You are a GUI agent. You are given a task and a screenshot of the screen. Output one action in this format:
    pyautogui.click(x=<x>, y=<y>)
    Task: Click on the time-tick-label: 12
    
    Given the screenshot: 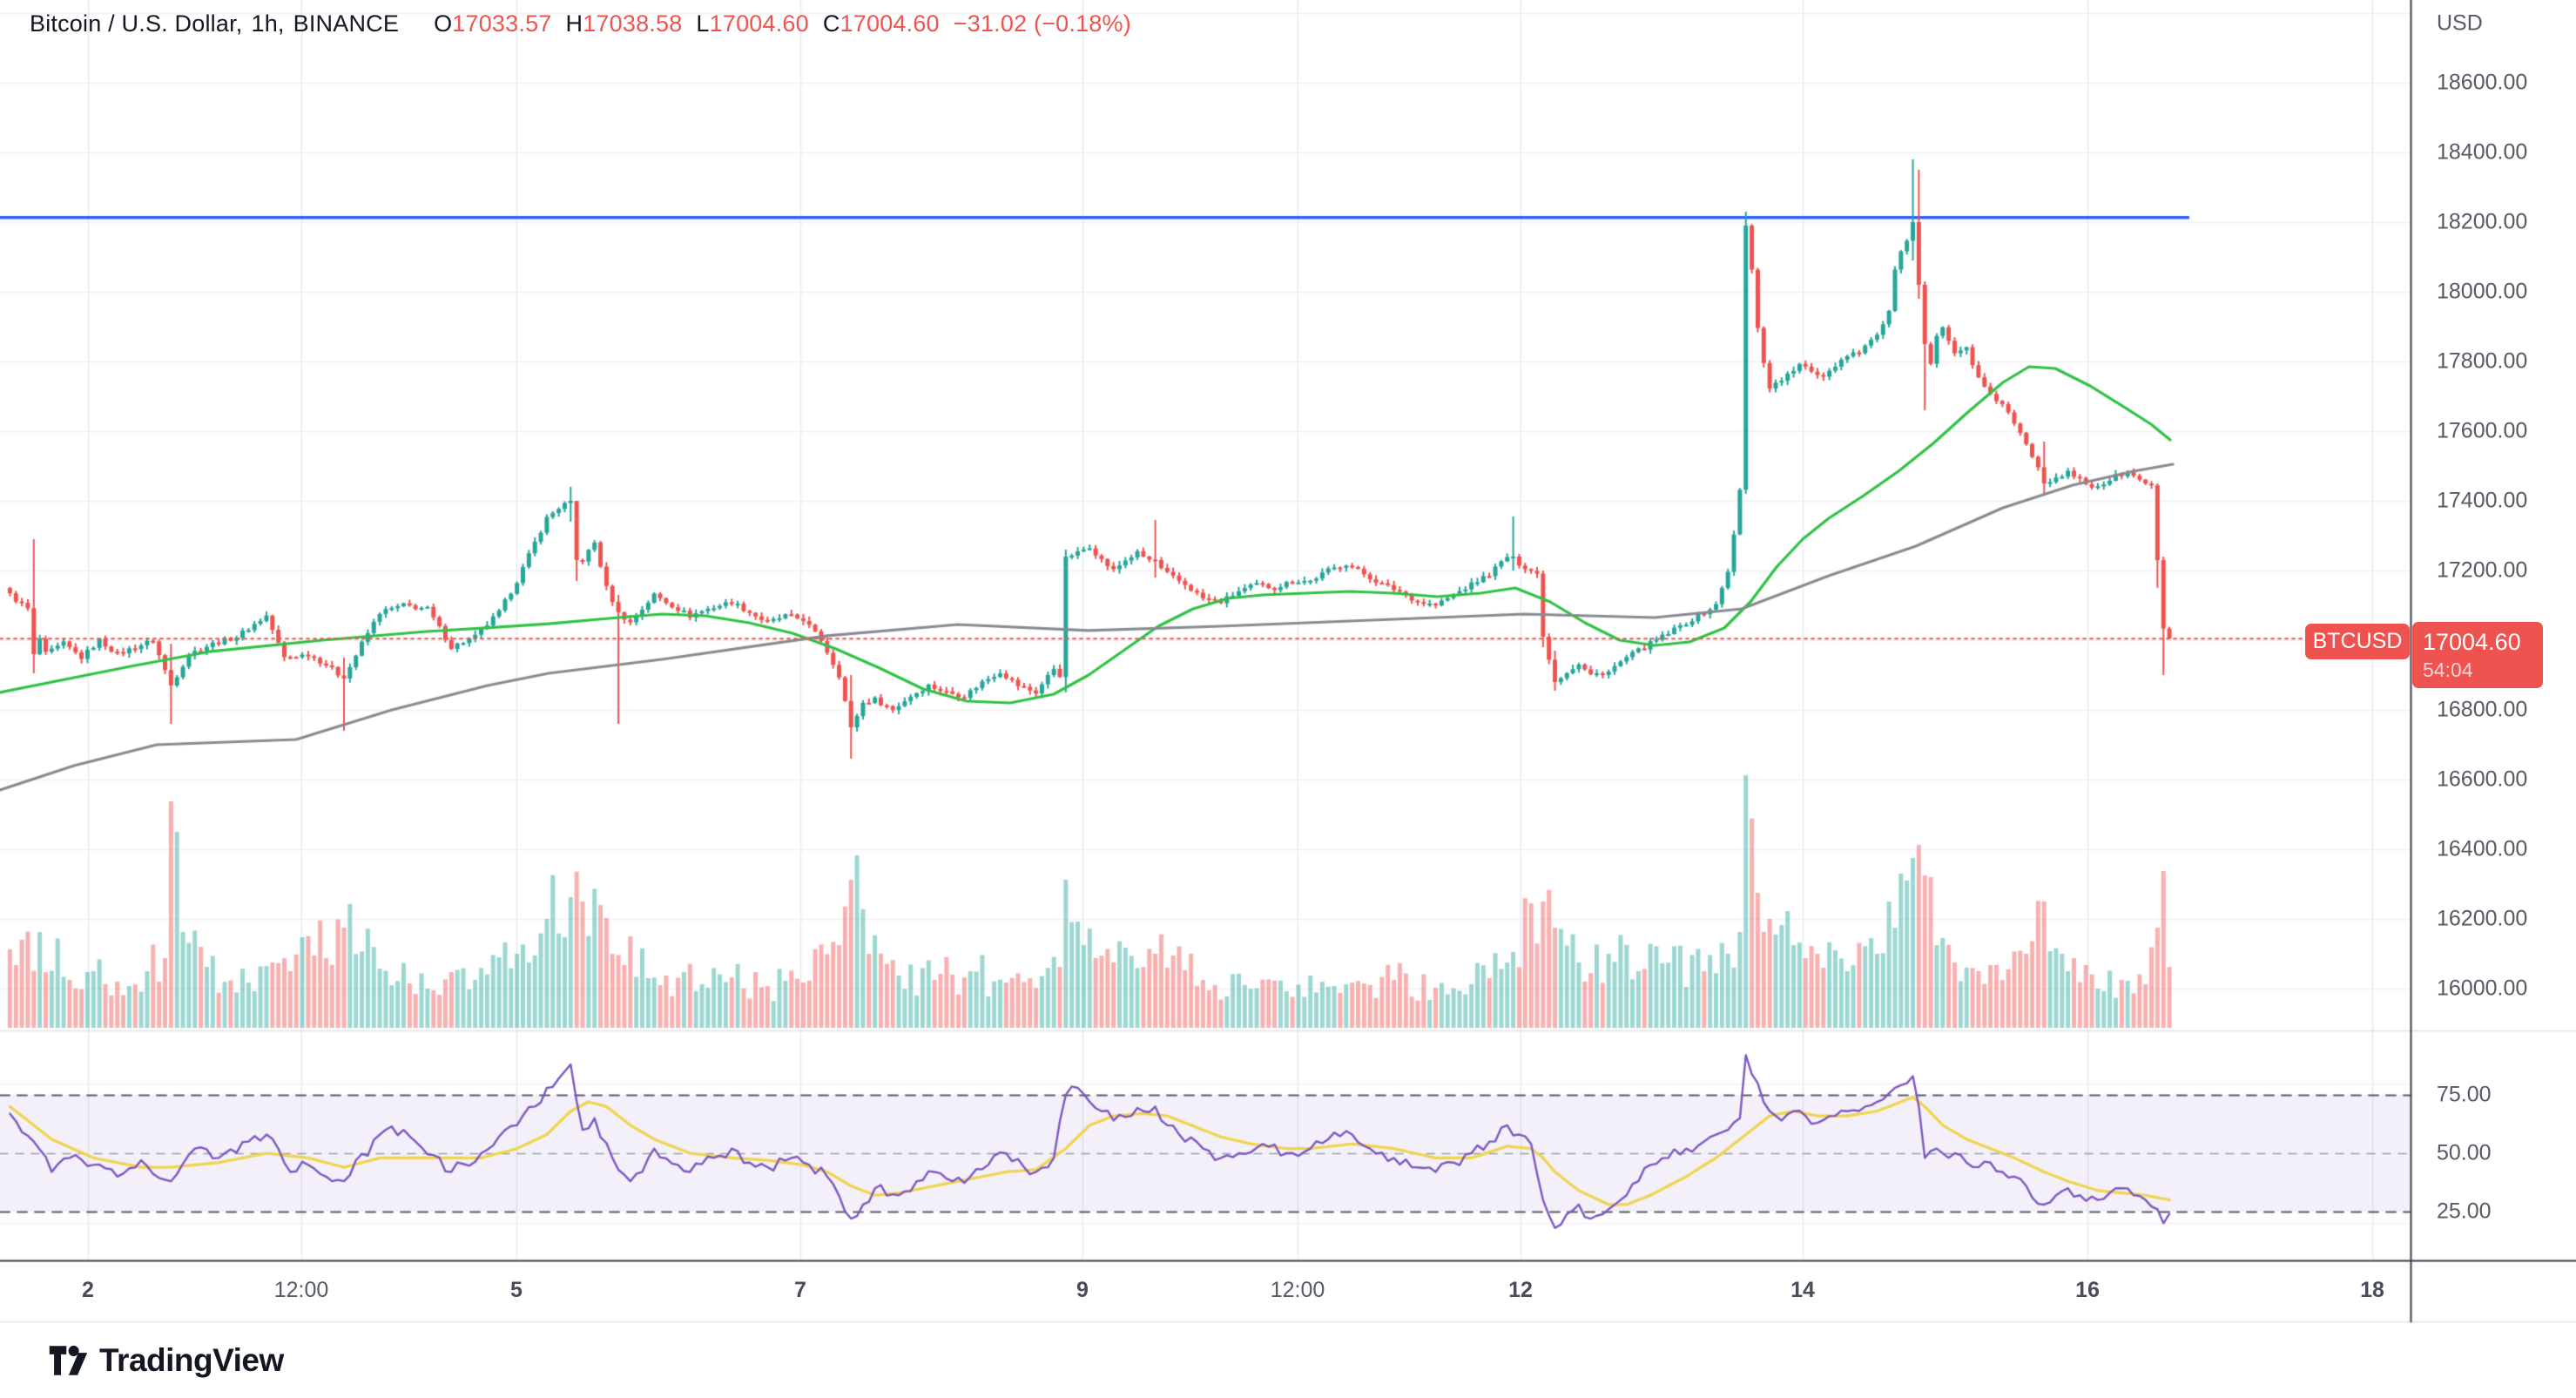 What is the action you would take?
    pyautogui.click(x=1520, y=1290)
    